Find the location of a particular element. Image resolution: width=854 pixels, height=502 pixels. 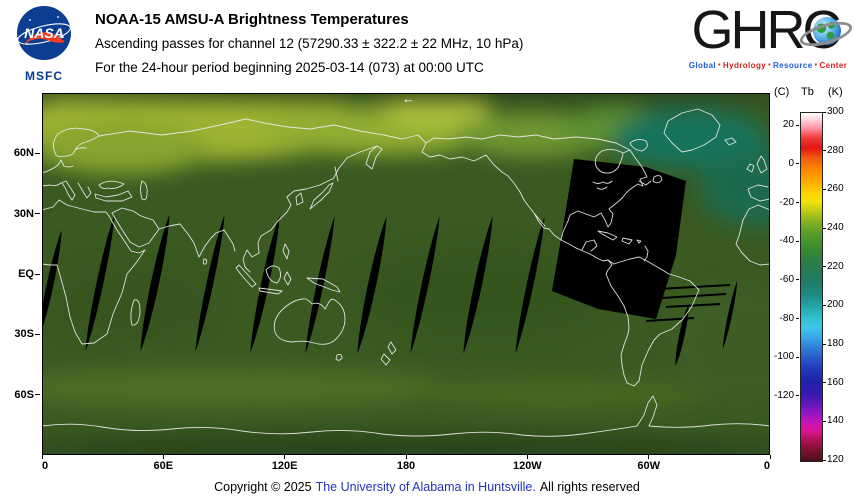

lon-axis: 0 60E 120E 180 120W 60W 0 is located at coordinates (406, 465).